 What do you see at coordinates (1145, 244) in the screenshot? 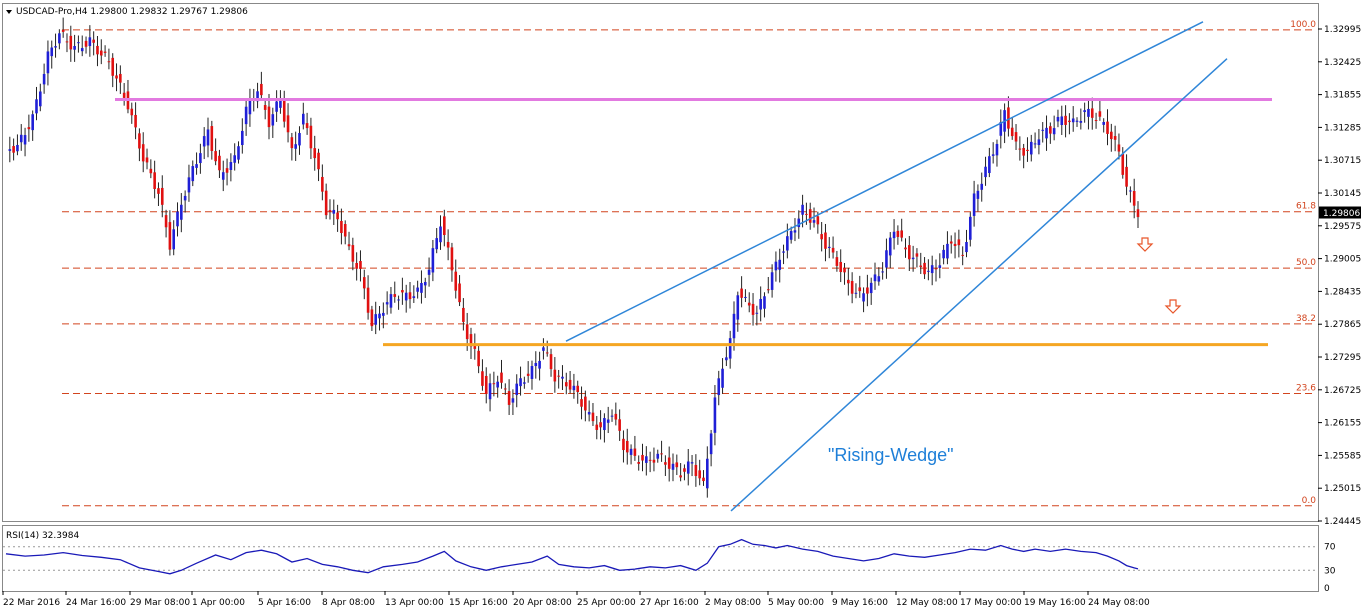
I see `down-arrow-icon` at bounding box center [1145, 244].